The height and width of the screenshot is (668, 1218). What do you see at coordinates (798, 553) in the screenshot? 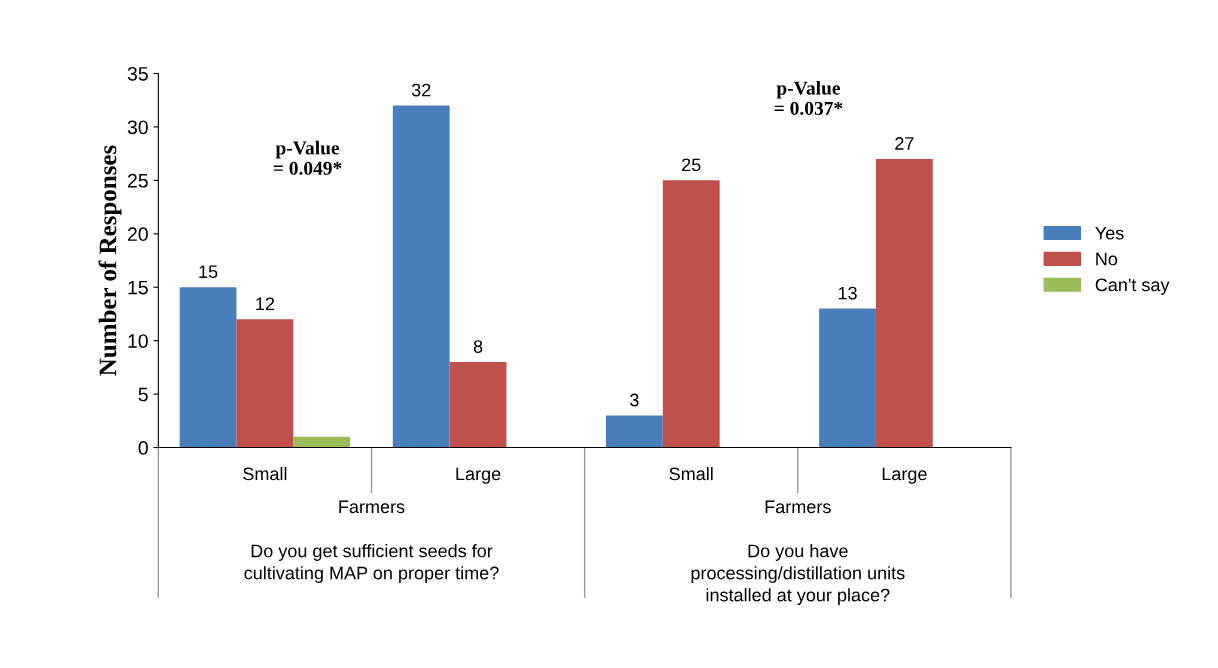
I see `text: Farmers Do you have processing/distillation units installed at your place?` at bounding box center [798, 553].